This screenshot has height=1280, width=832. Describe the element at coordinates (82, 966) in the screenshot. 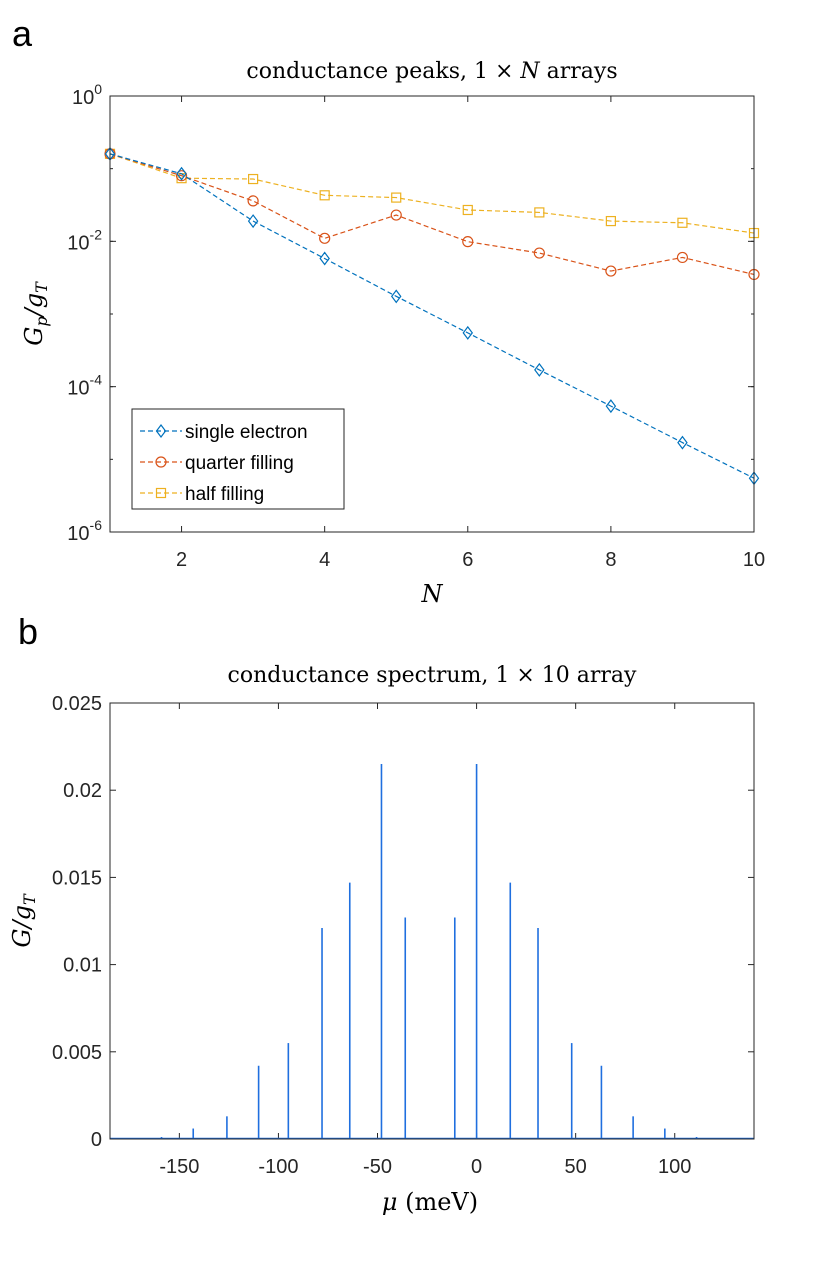

I see `panel-b-ytick-label: 0.01` at that location.